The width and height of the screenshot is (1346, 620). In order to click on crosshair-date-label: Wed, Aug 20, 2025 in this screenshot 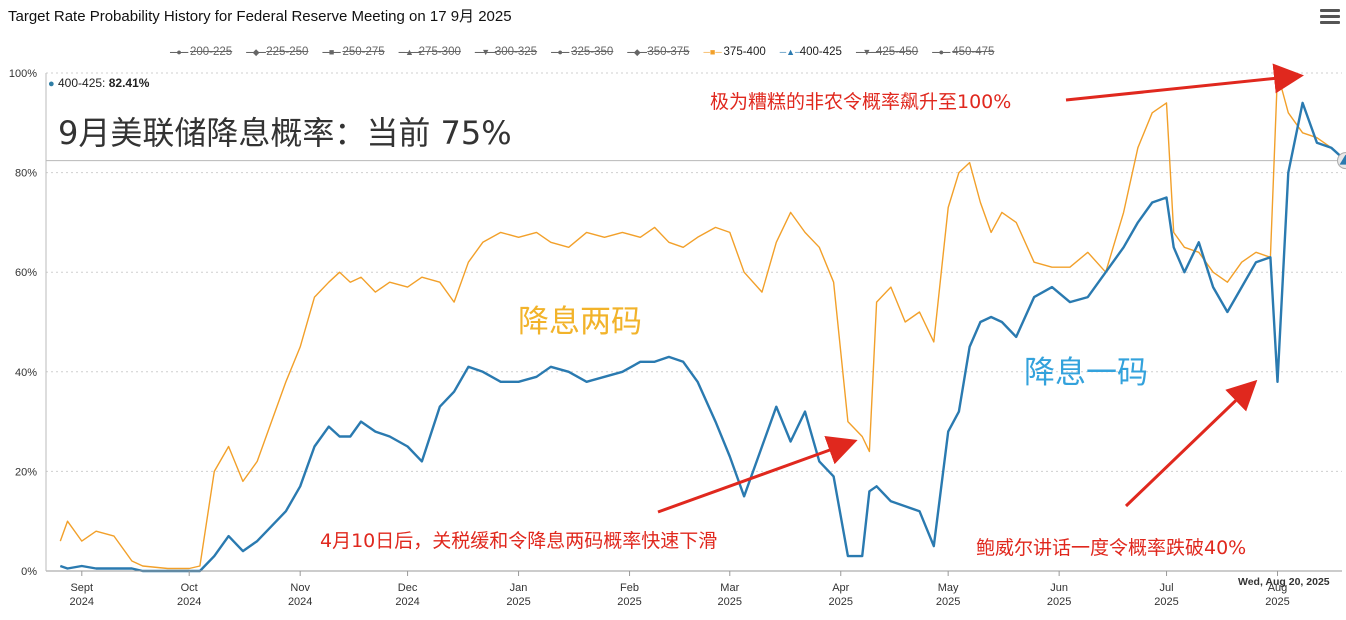, I will do `click(1284, 582)`.